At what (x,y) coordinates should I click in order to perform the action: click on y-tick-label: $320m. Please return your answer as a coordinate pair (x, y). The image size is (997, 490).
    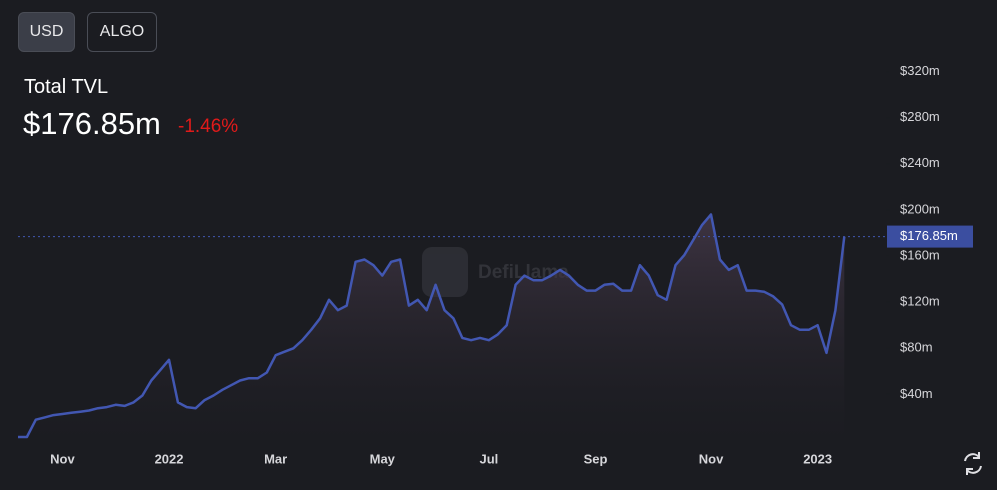
    Looking at the image, I should click on (920, 70).